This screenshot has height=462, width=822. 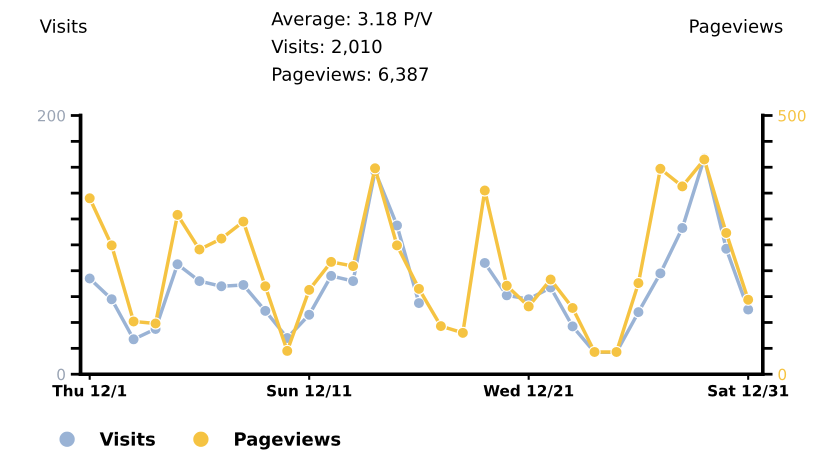 What do you see at coordinates (350, 75) in the screenshot?
I see `text: Pageviews: 6,387` at bounding box center [350, 75].